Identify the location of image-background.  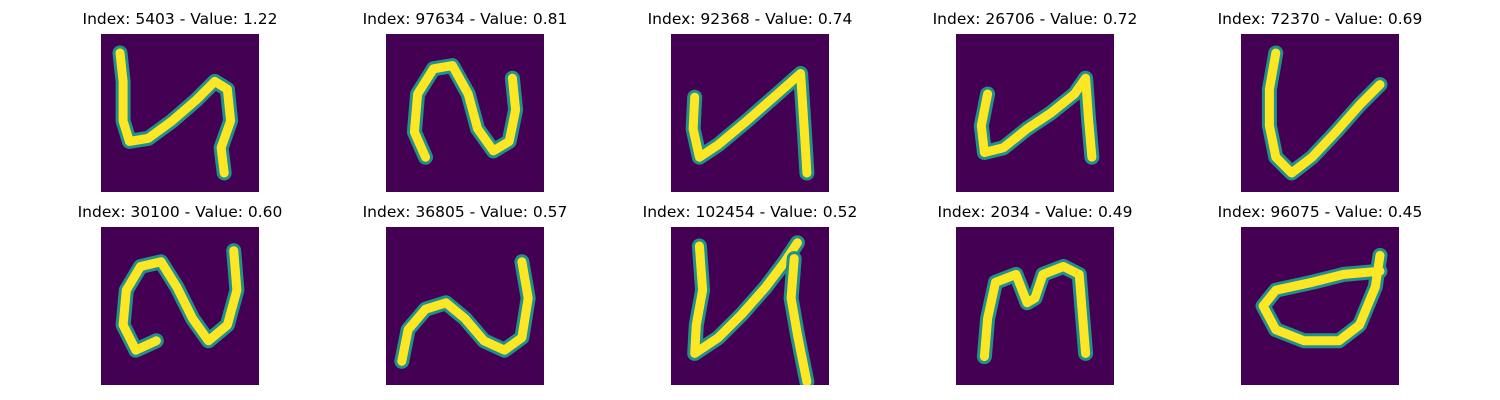
(465, 306).